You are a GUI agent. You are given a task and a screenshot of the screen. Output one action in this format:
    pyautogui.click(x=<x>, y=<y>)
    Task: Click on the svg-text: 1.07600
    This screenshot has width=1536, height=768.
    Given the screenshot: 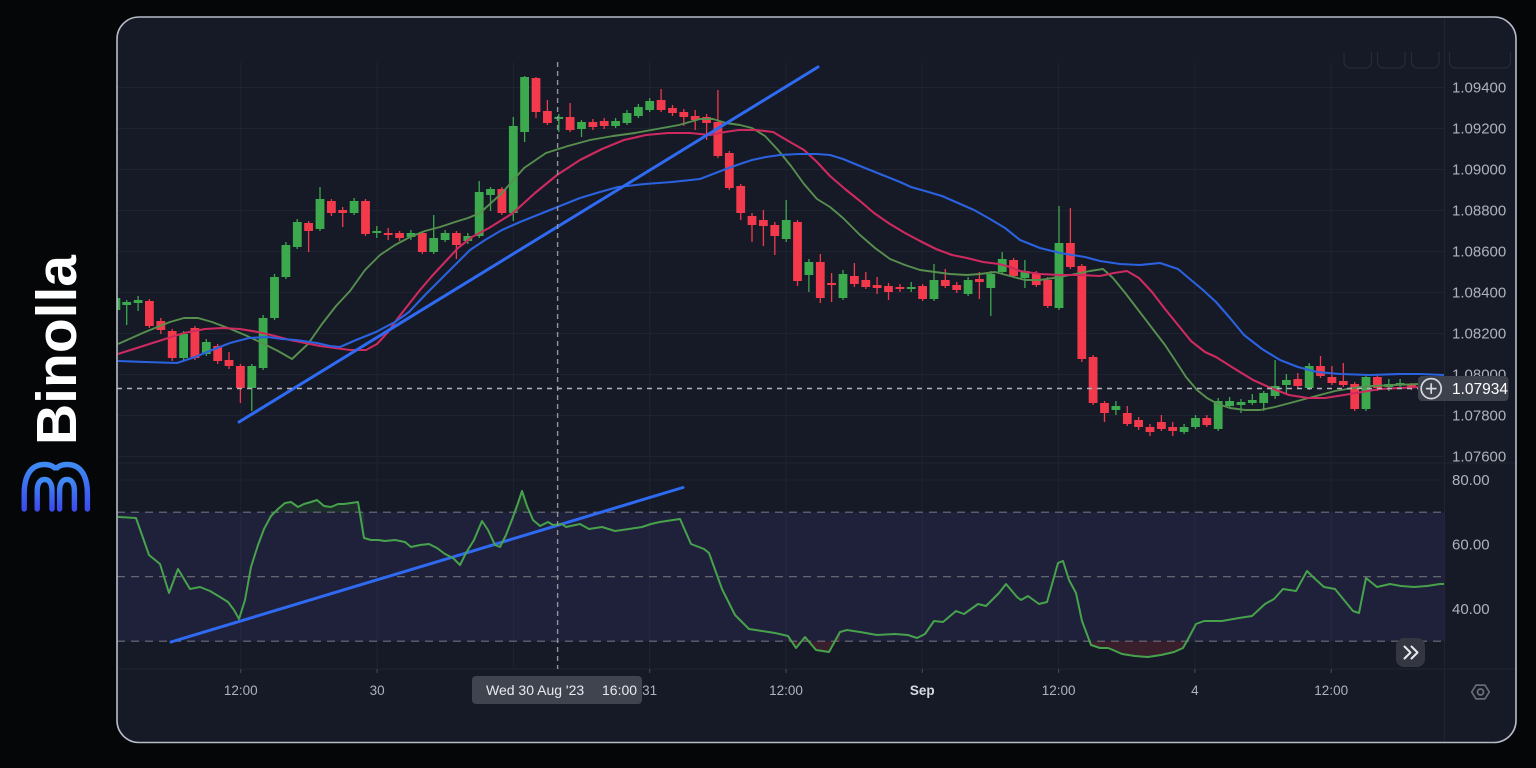 What is the action you would take?
    pyautogui.click(x=1479, y=457)
    